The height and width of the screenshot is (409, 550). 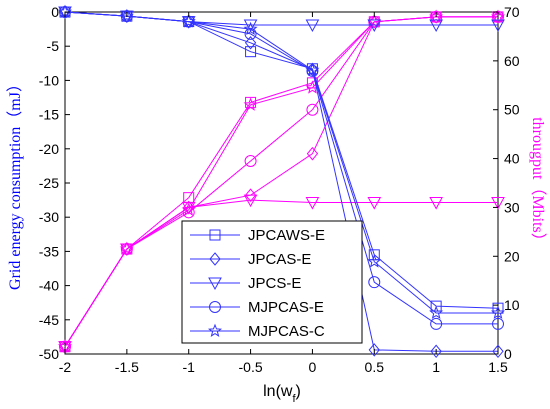 I want to click on left-axis-tick-label: -5, so click(x=53, y=46).